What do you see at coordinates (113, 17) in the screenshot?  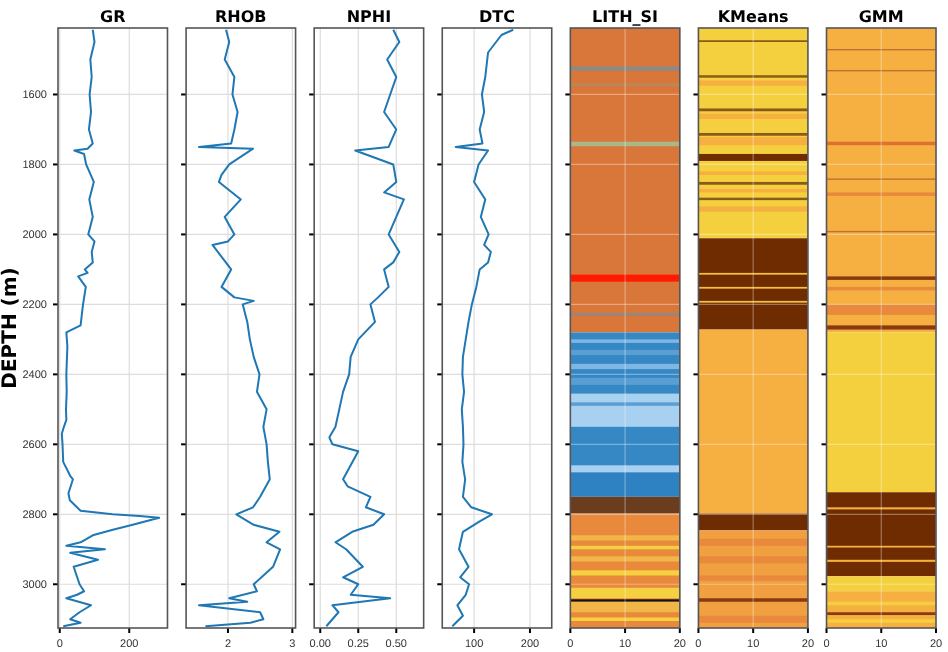 I see `chart-title: GR` at bounding box center [113, 17].